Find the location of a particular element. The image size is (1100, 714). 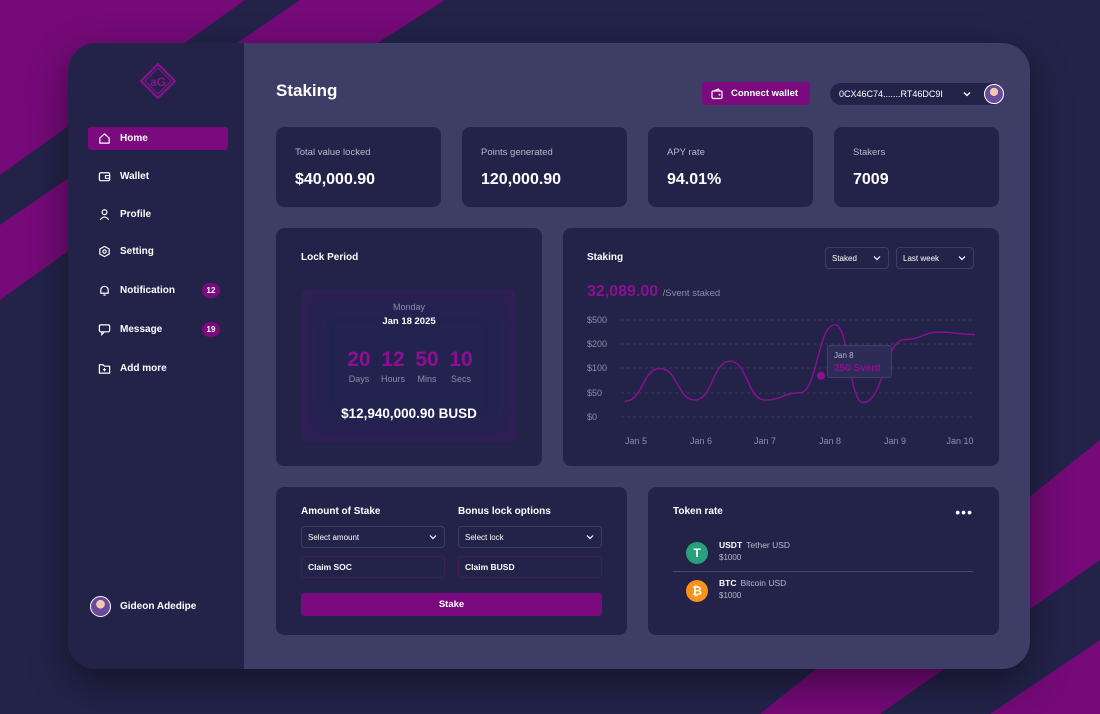

home-icon is located at coordinates (104, 139).